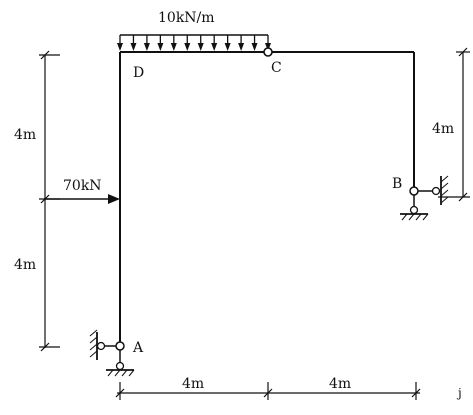 This screenshot has width=473, height=415. I want to click on support-a, so click(112, 353).